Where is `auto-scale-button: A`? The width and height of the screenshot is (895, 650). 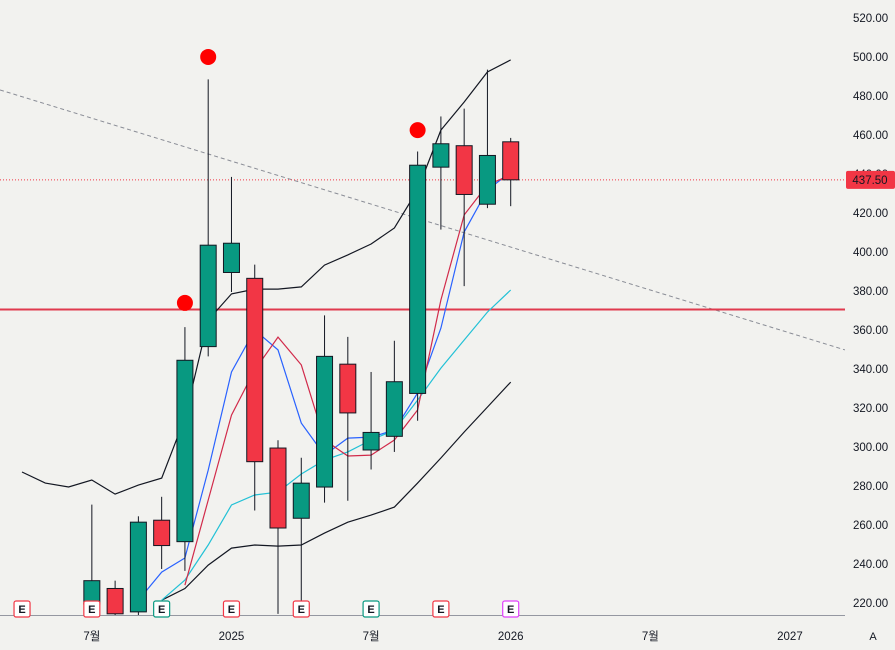 auto-scale-button: A is located at coordinates (873, 637).